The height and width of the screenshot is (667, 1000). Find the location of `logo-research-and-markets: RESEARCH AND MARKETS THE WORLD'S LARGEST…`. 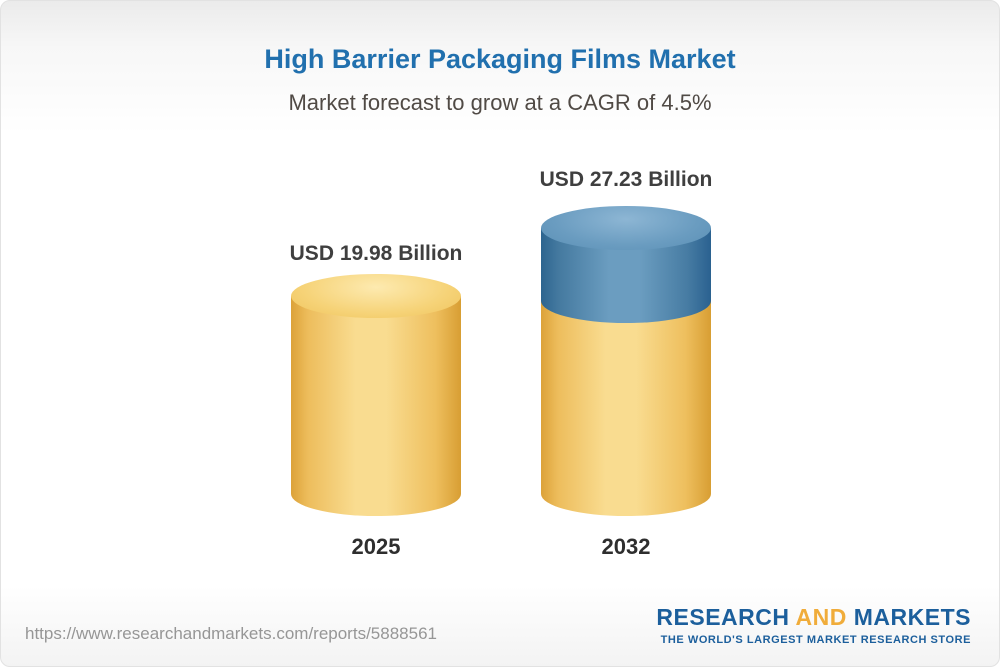

logo-research-and-markets: RESEARCH AND MARKETS THE WORLD'S LARGEST… is located at coordinates (813, 625).